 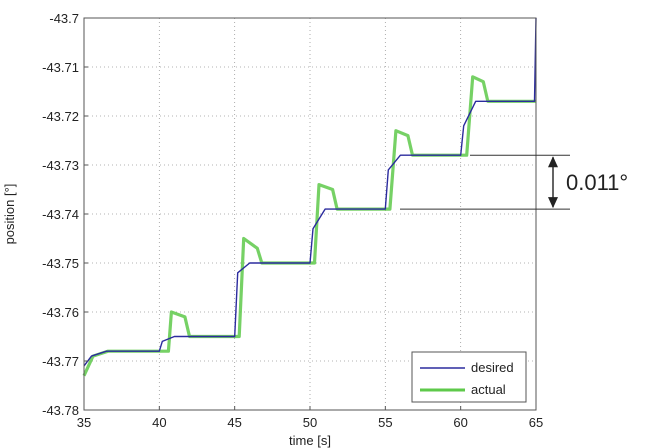 I want to click on y-tick-label: -43.78, so click(x=60, y=410).